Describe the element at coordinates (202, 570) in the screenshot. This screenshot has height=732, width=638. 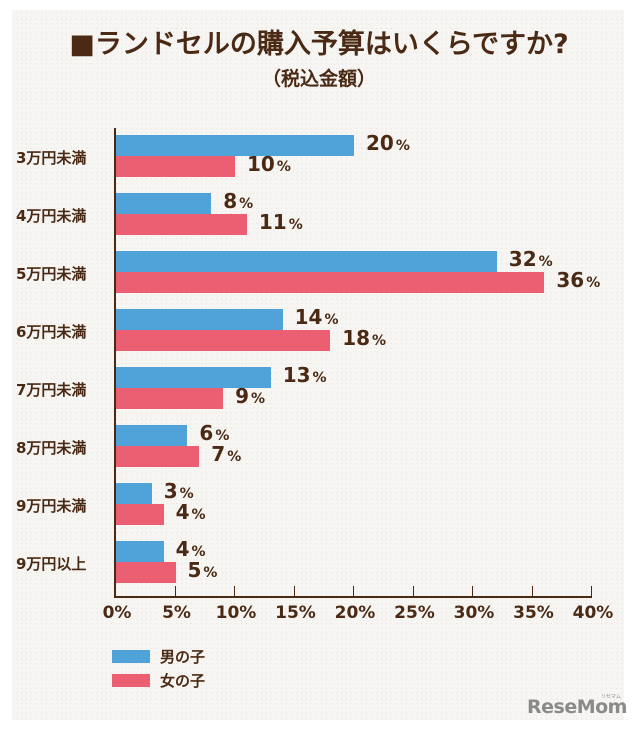
I see `value-label: 5%` at that location.